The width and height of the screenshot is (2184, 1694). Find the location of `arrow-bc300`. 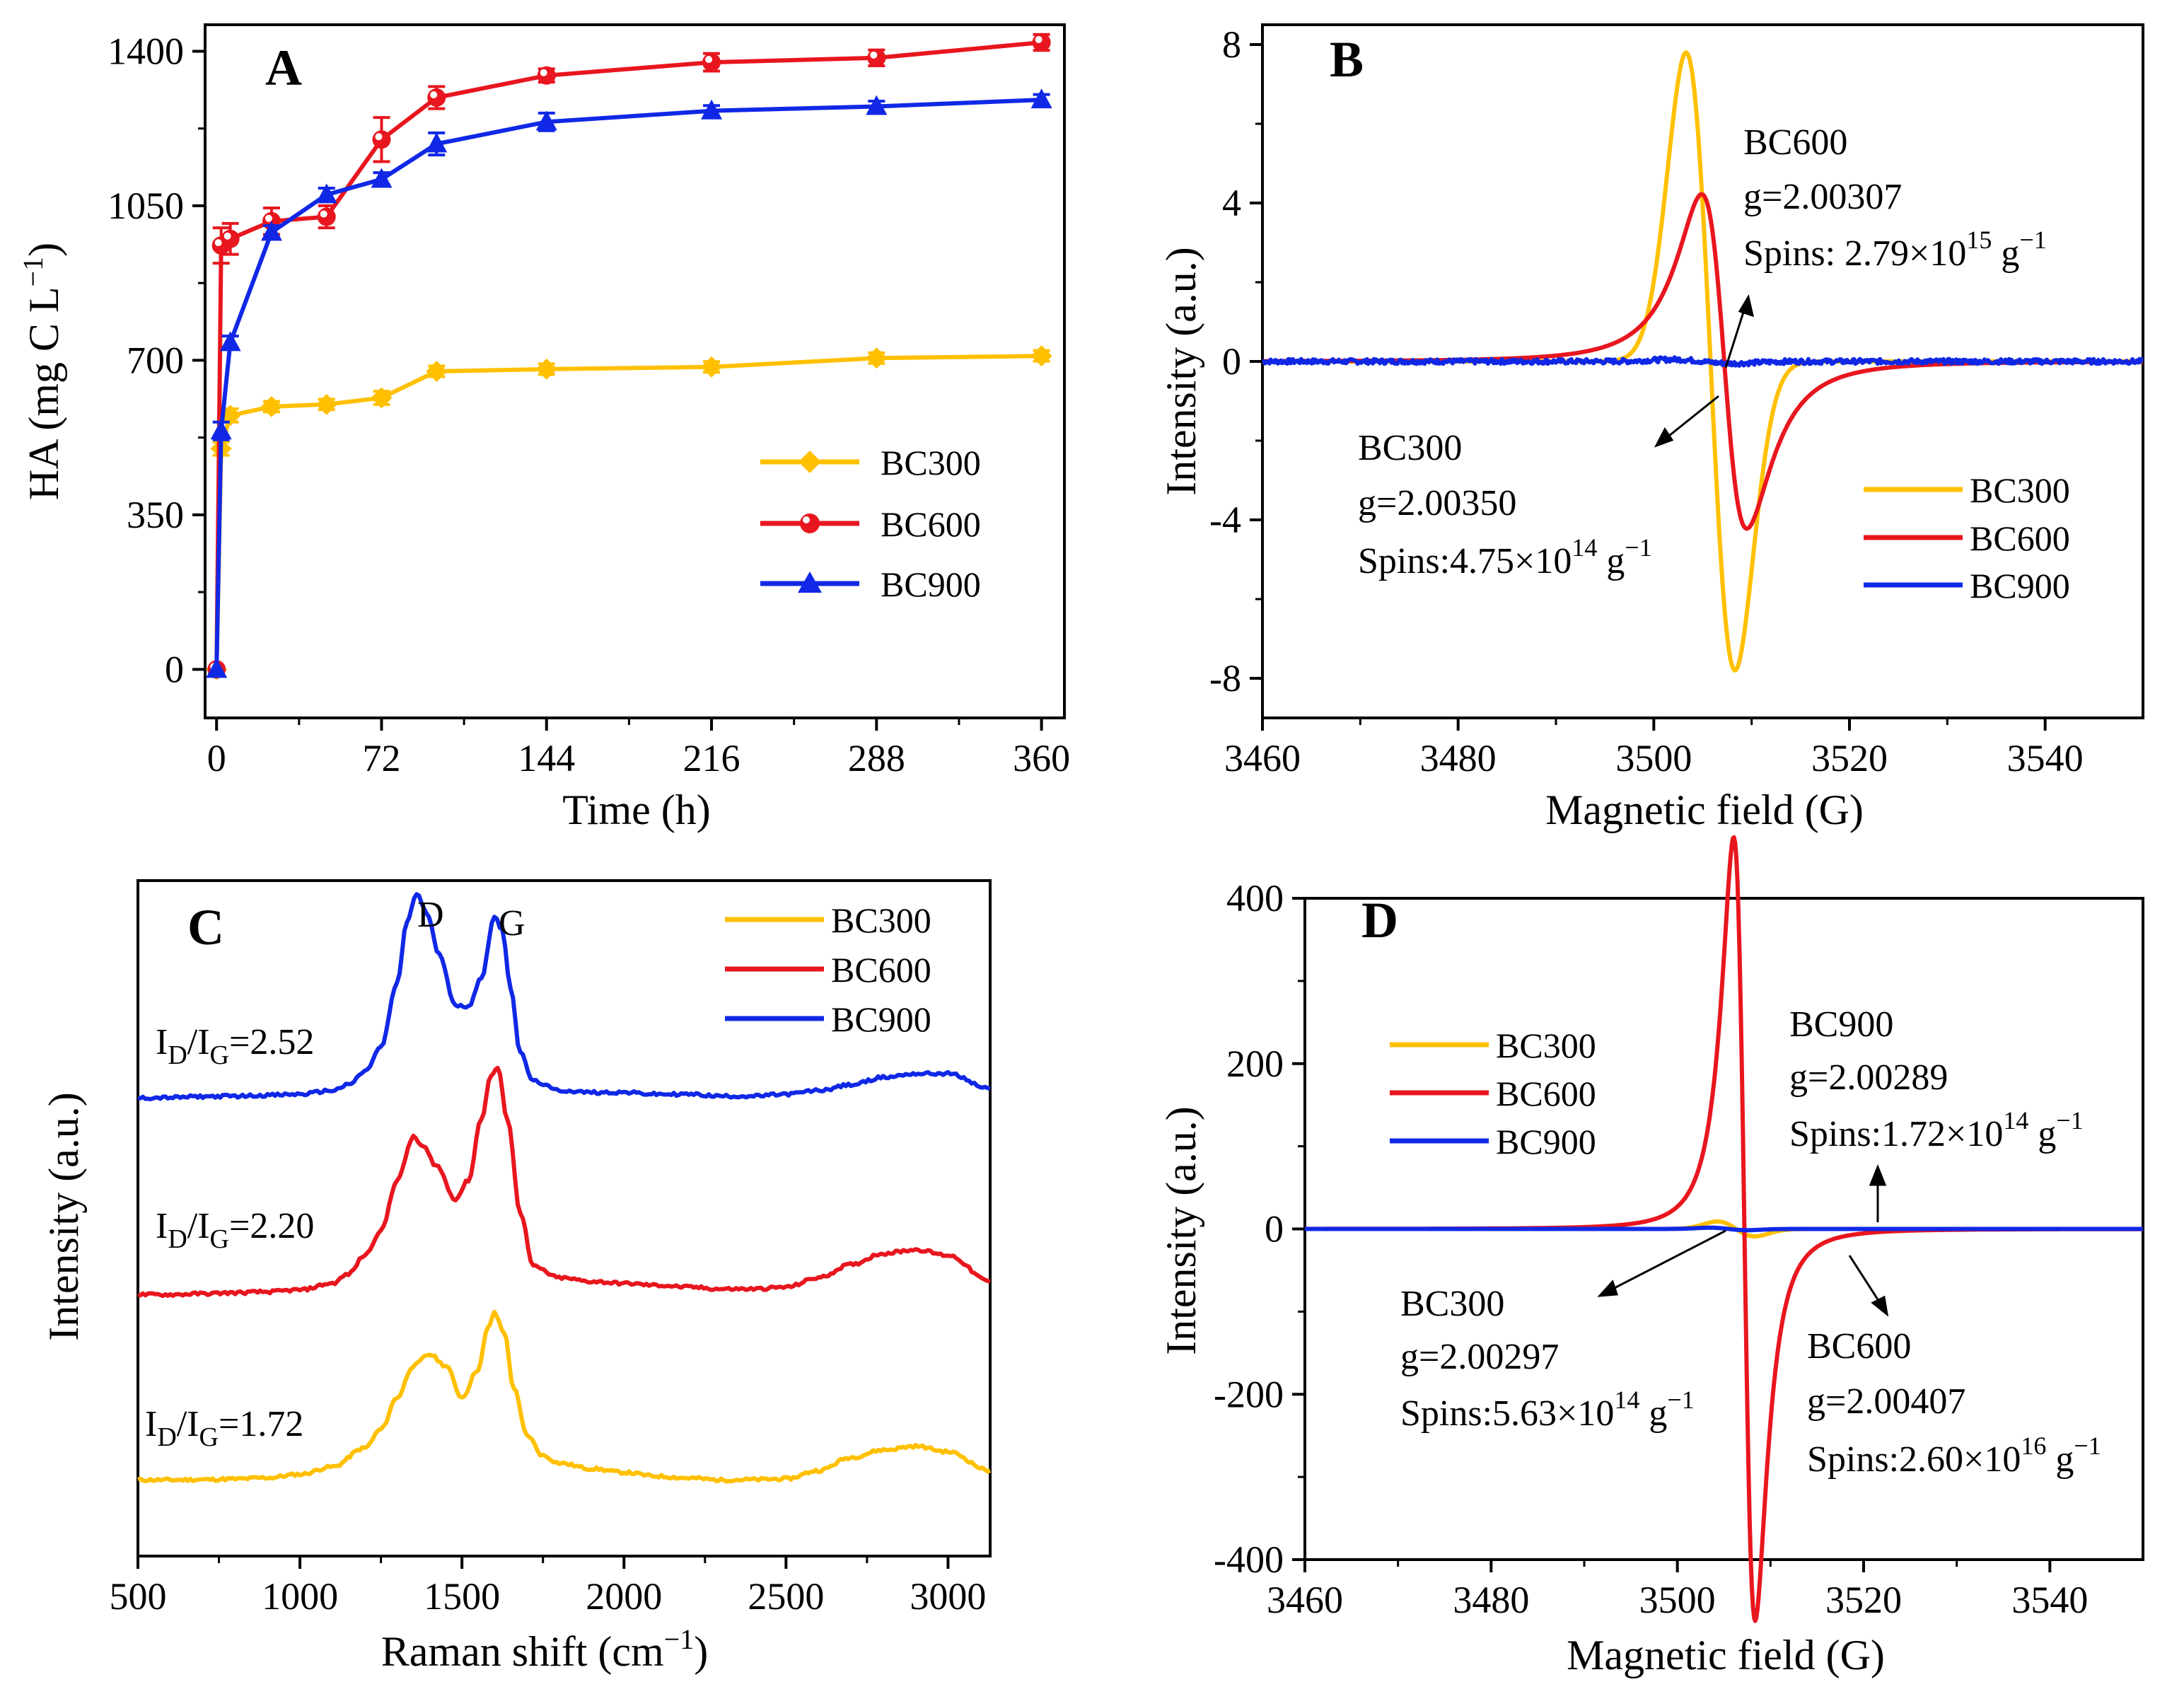

arrow-bc300 is located at coordinates (1692, 418).